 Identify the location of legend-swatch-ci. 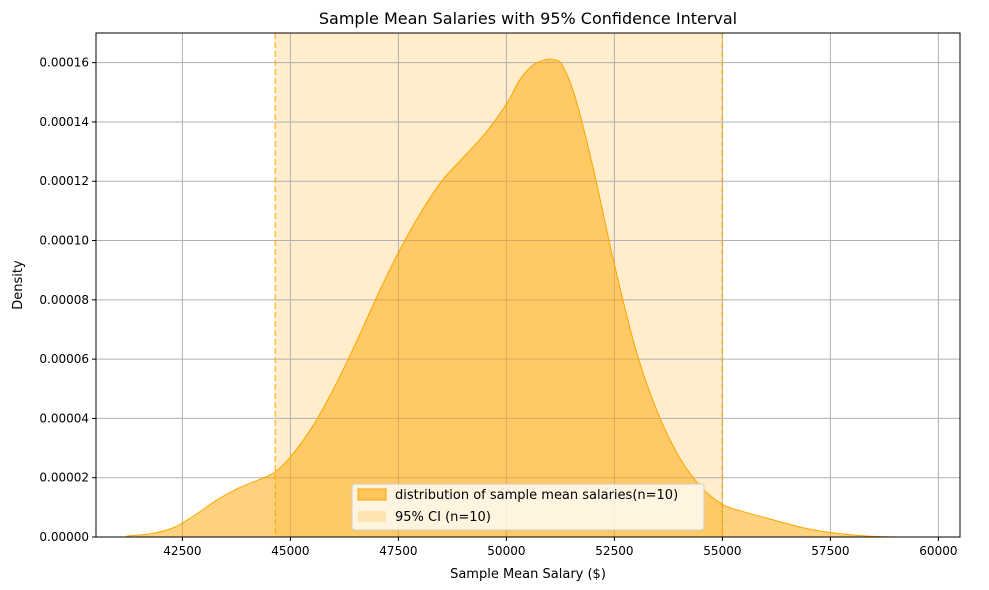
(372, 516).